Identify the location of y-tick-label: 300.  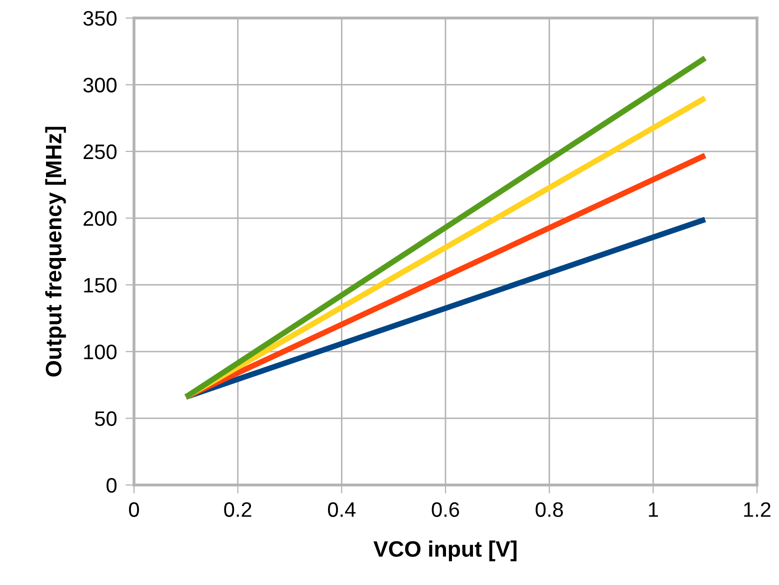
(100, 85).